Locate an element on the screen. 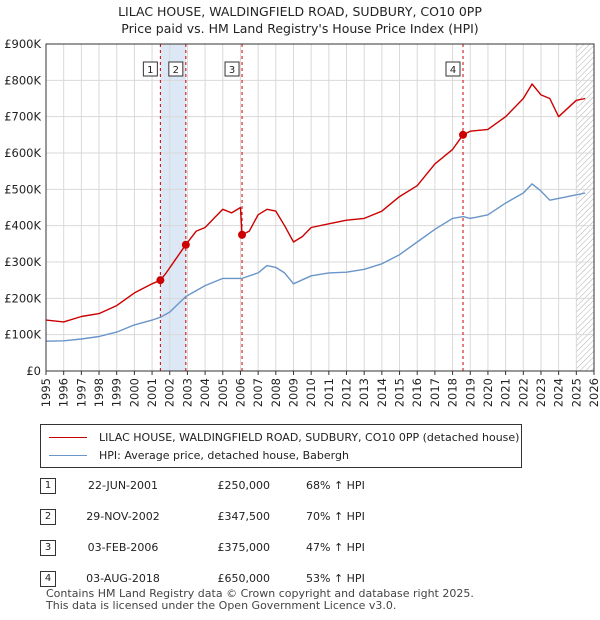 This screenshot has width=600, height=620. shaded-period is located at coordinates (173, 207).